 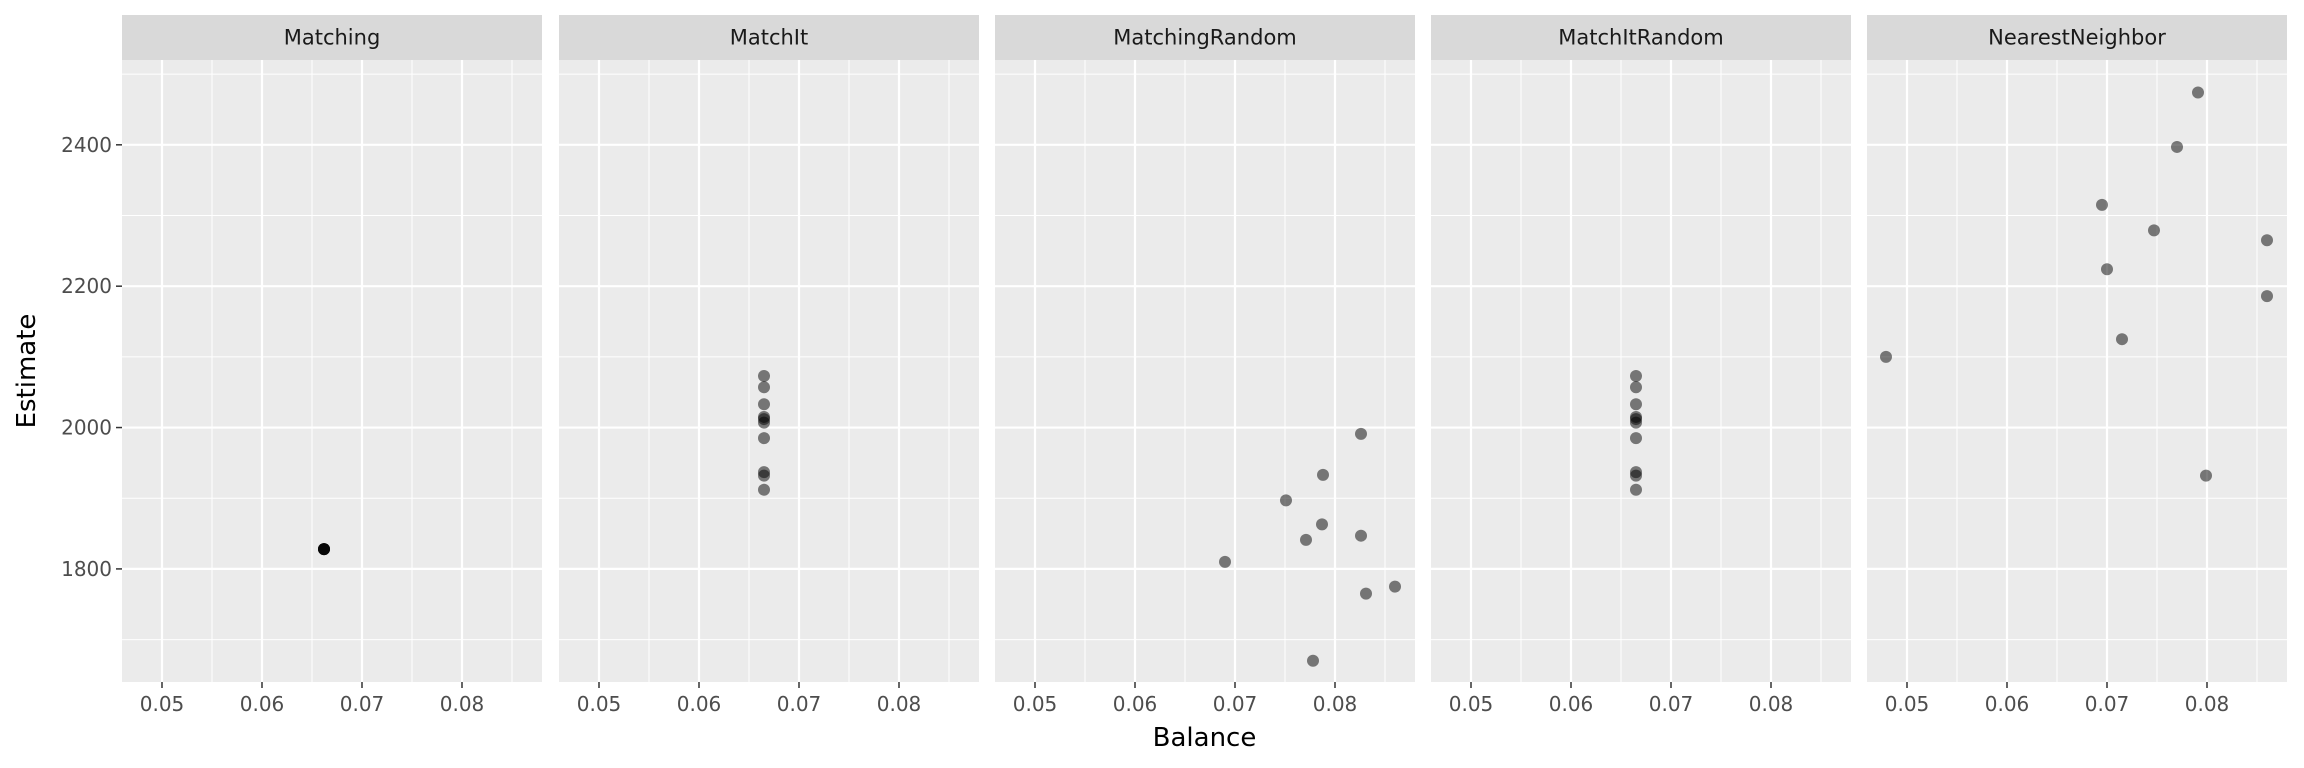 What do you see at coordinates (86, 286) in the screenshot?
I see `y-tick-label: 2200` at bounding box center [86, 286].